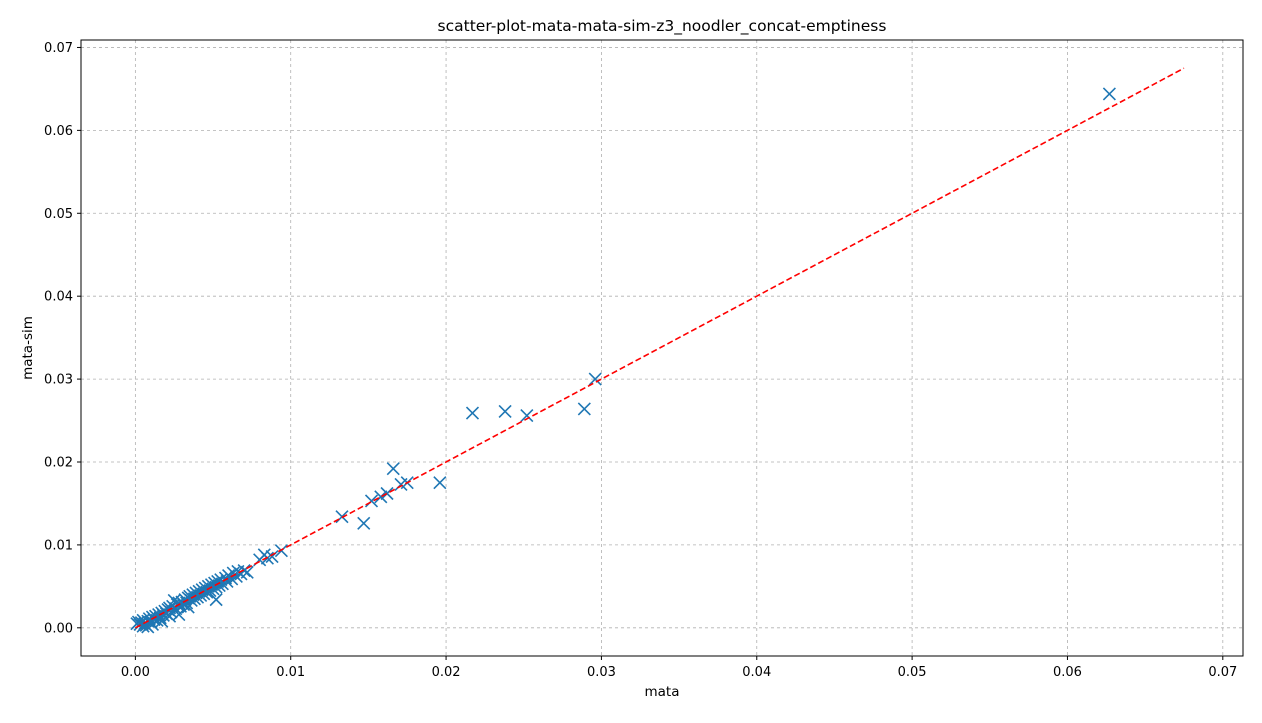 Image resolution: width=1262 pixels, height=723 pixels. Describe the element at coordinates (58, 214) in the screenshot. I see `y-tick-label: 0.05` at that location.